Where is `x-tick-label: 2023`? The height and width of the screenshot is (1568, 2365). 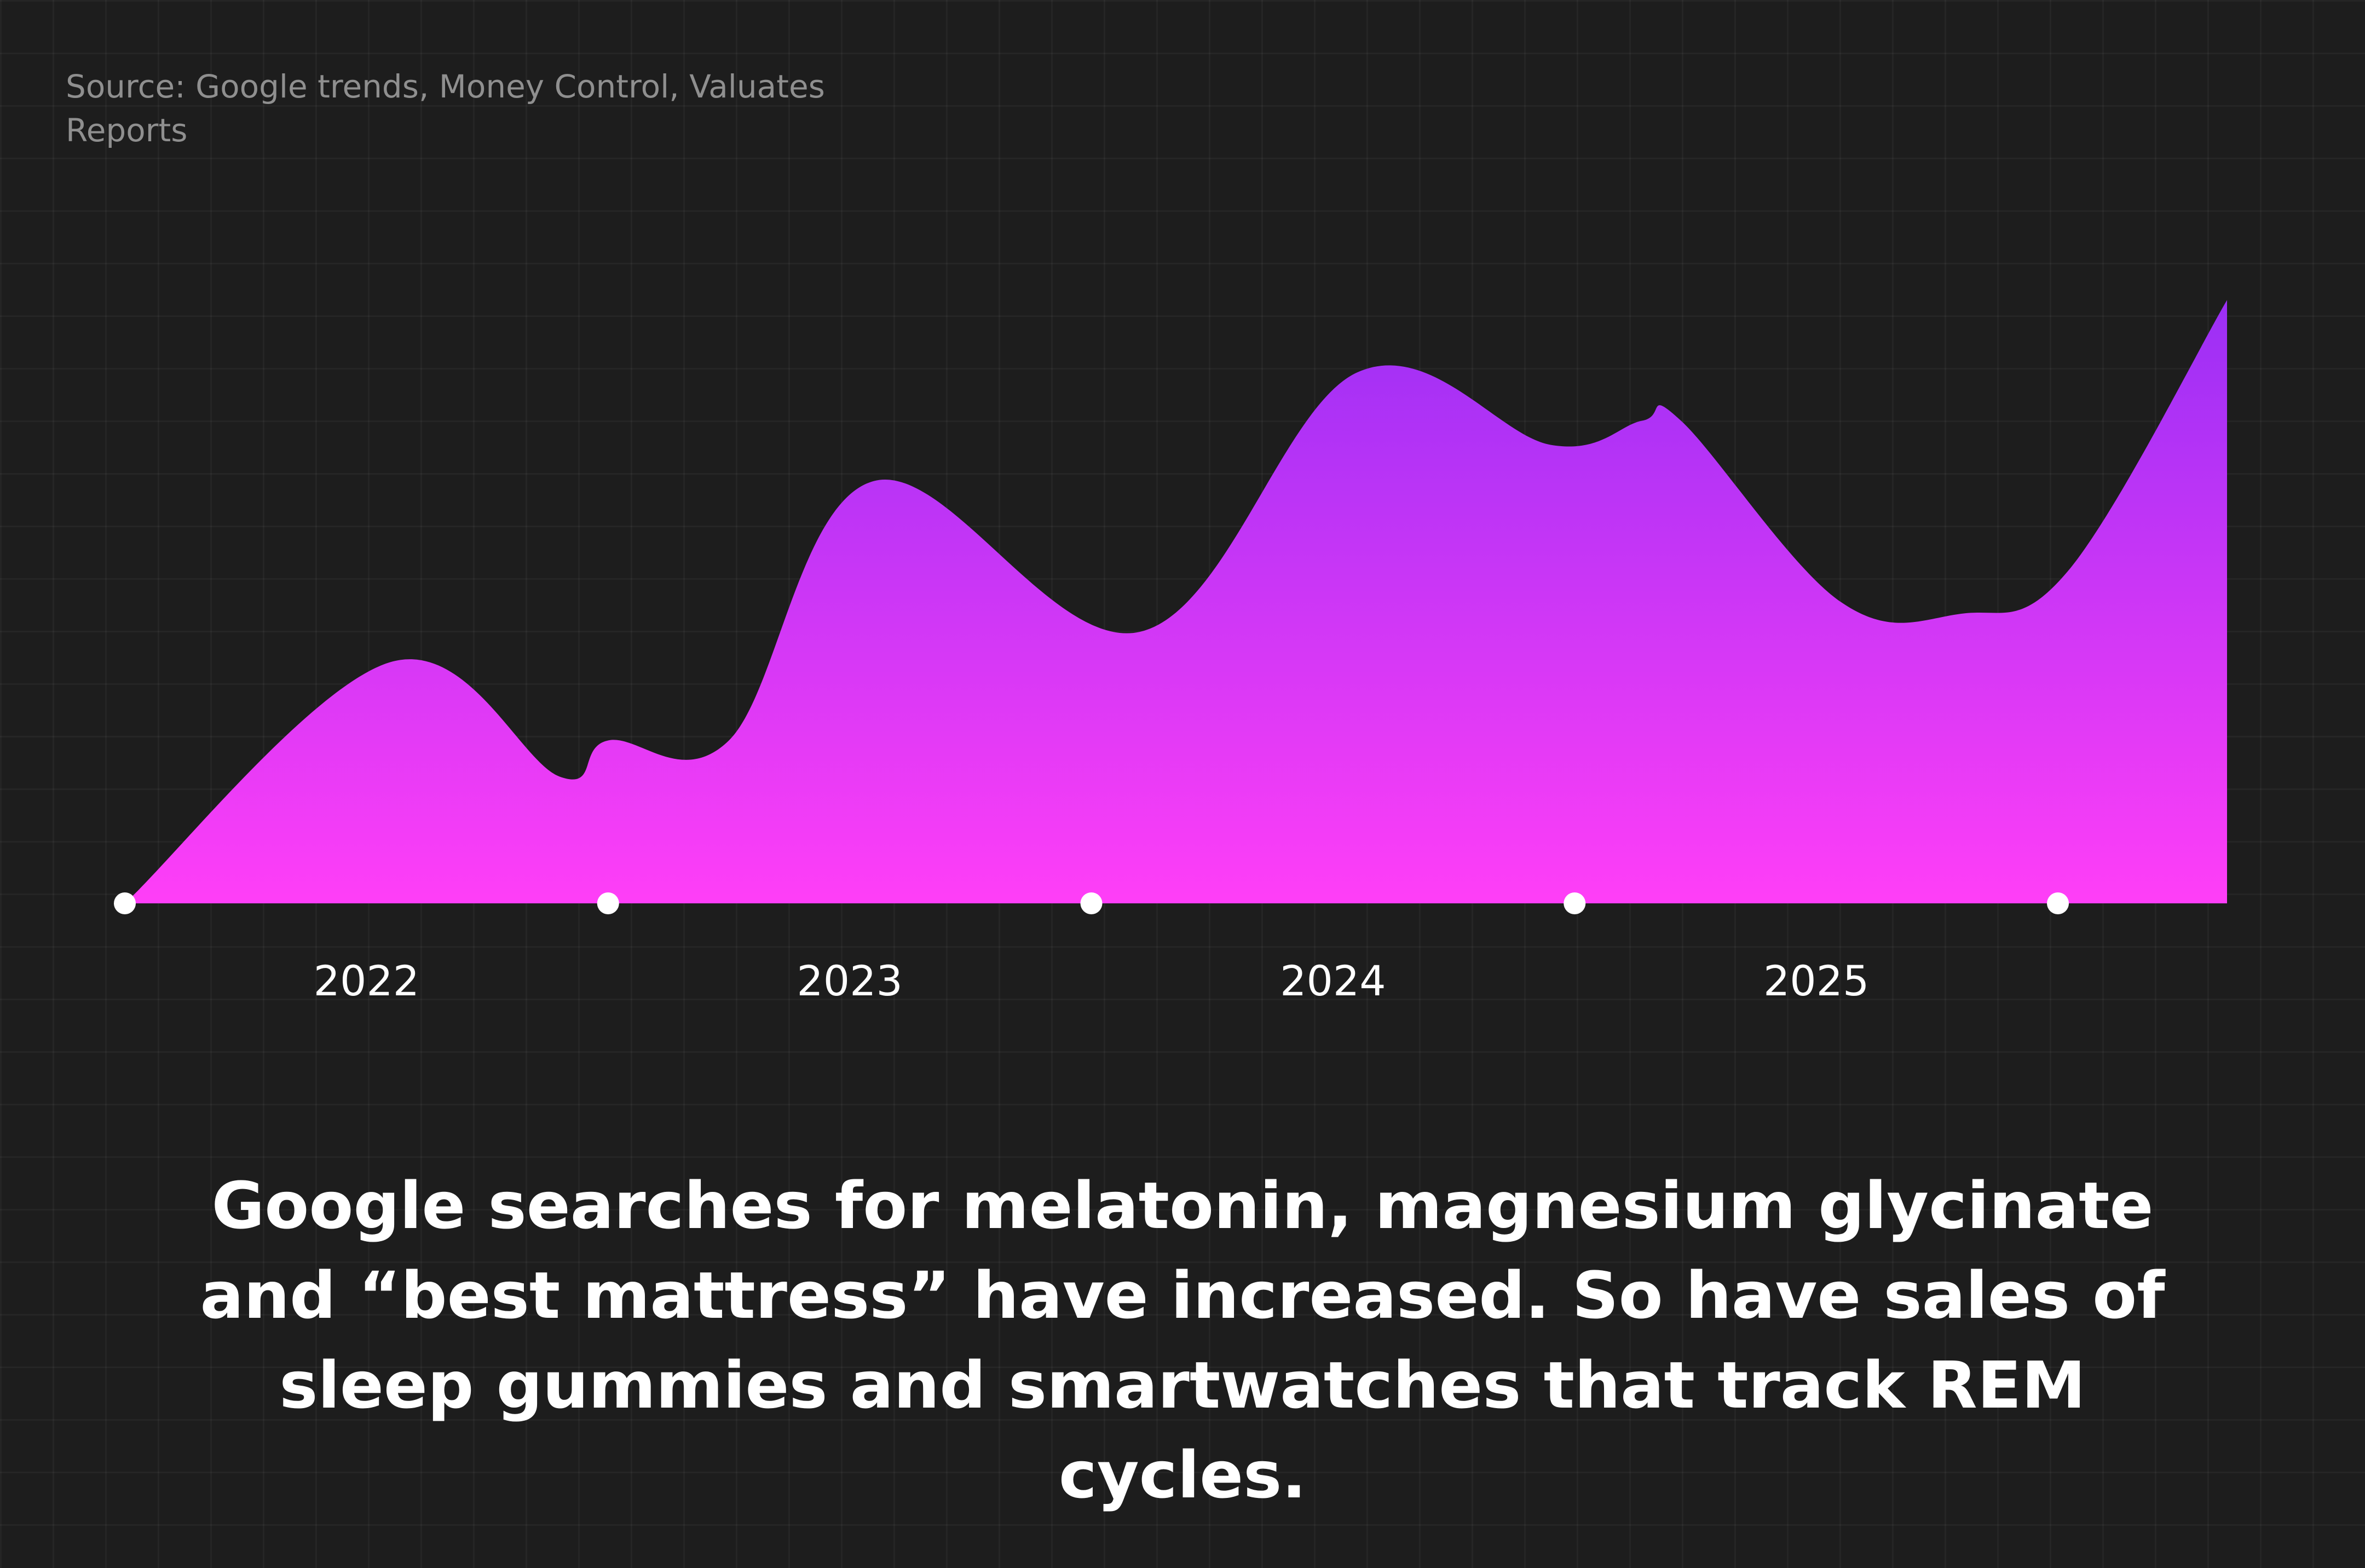
x-tick-label: 2023 is located at coordinates (850, 980).